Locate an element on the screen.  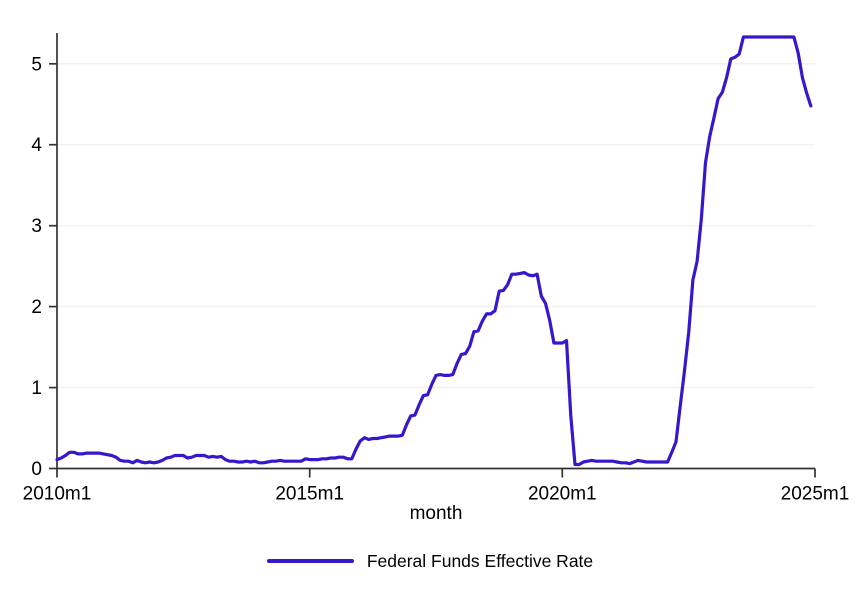
y-tick-label: 4 is located at coordinates (36, 145).